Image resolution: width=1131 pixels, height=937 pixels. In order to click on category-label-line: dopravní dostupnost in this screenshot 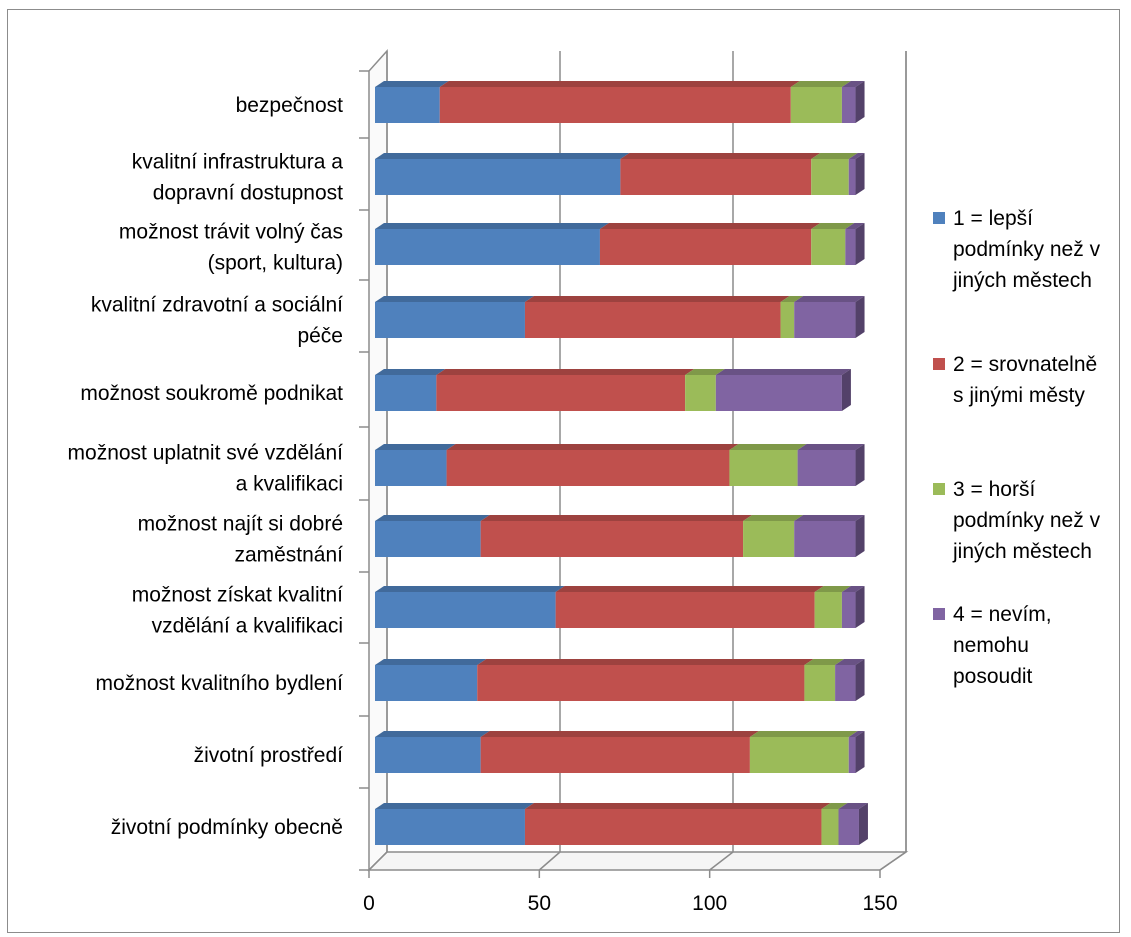, I will do `click(248, 193)`.